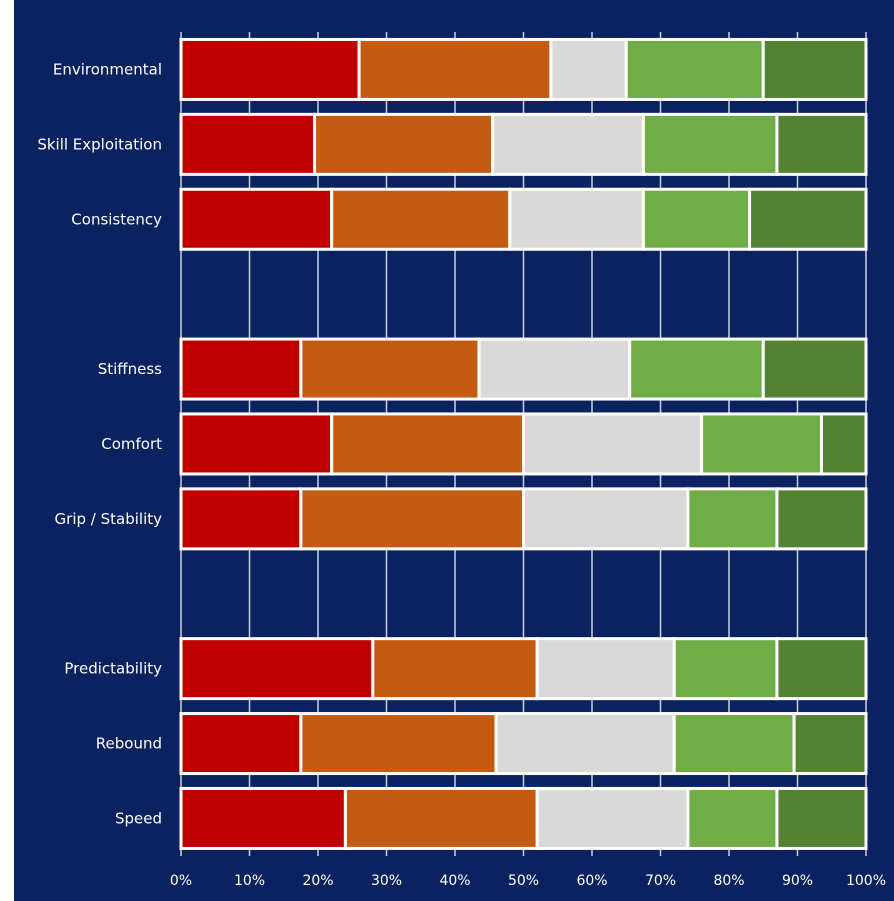  I want to click on category-label: Comfort, so click(131, 444).